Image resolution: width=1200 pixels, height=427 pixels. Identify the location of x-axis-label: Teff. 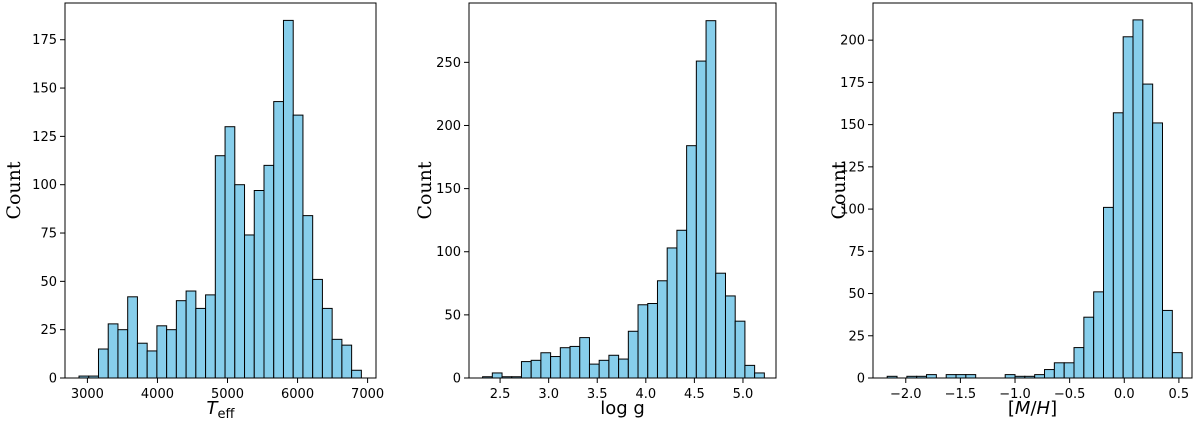
(221, 410).